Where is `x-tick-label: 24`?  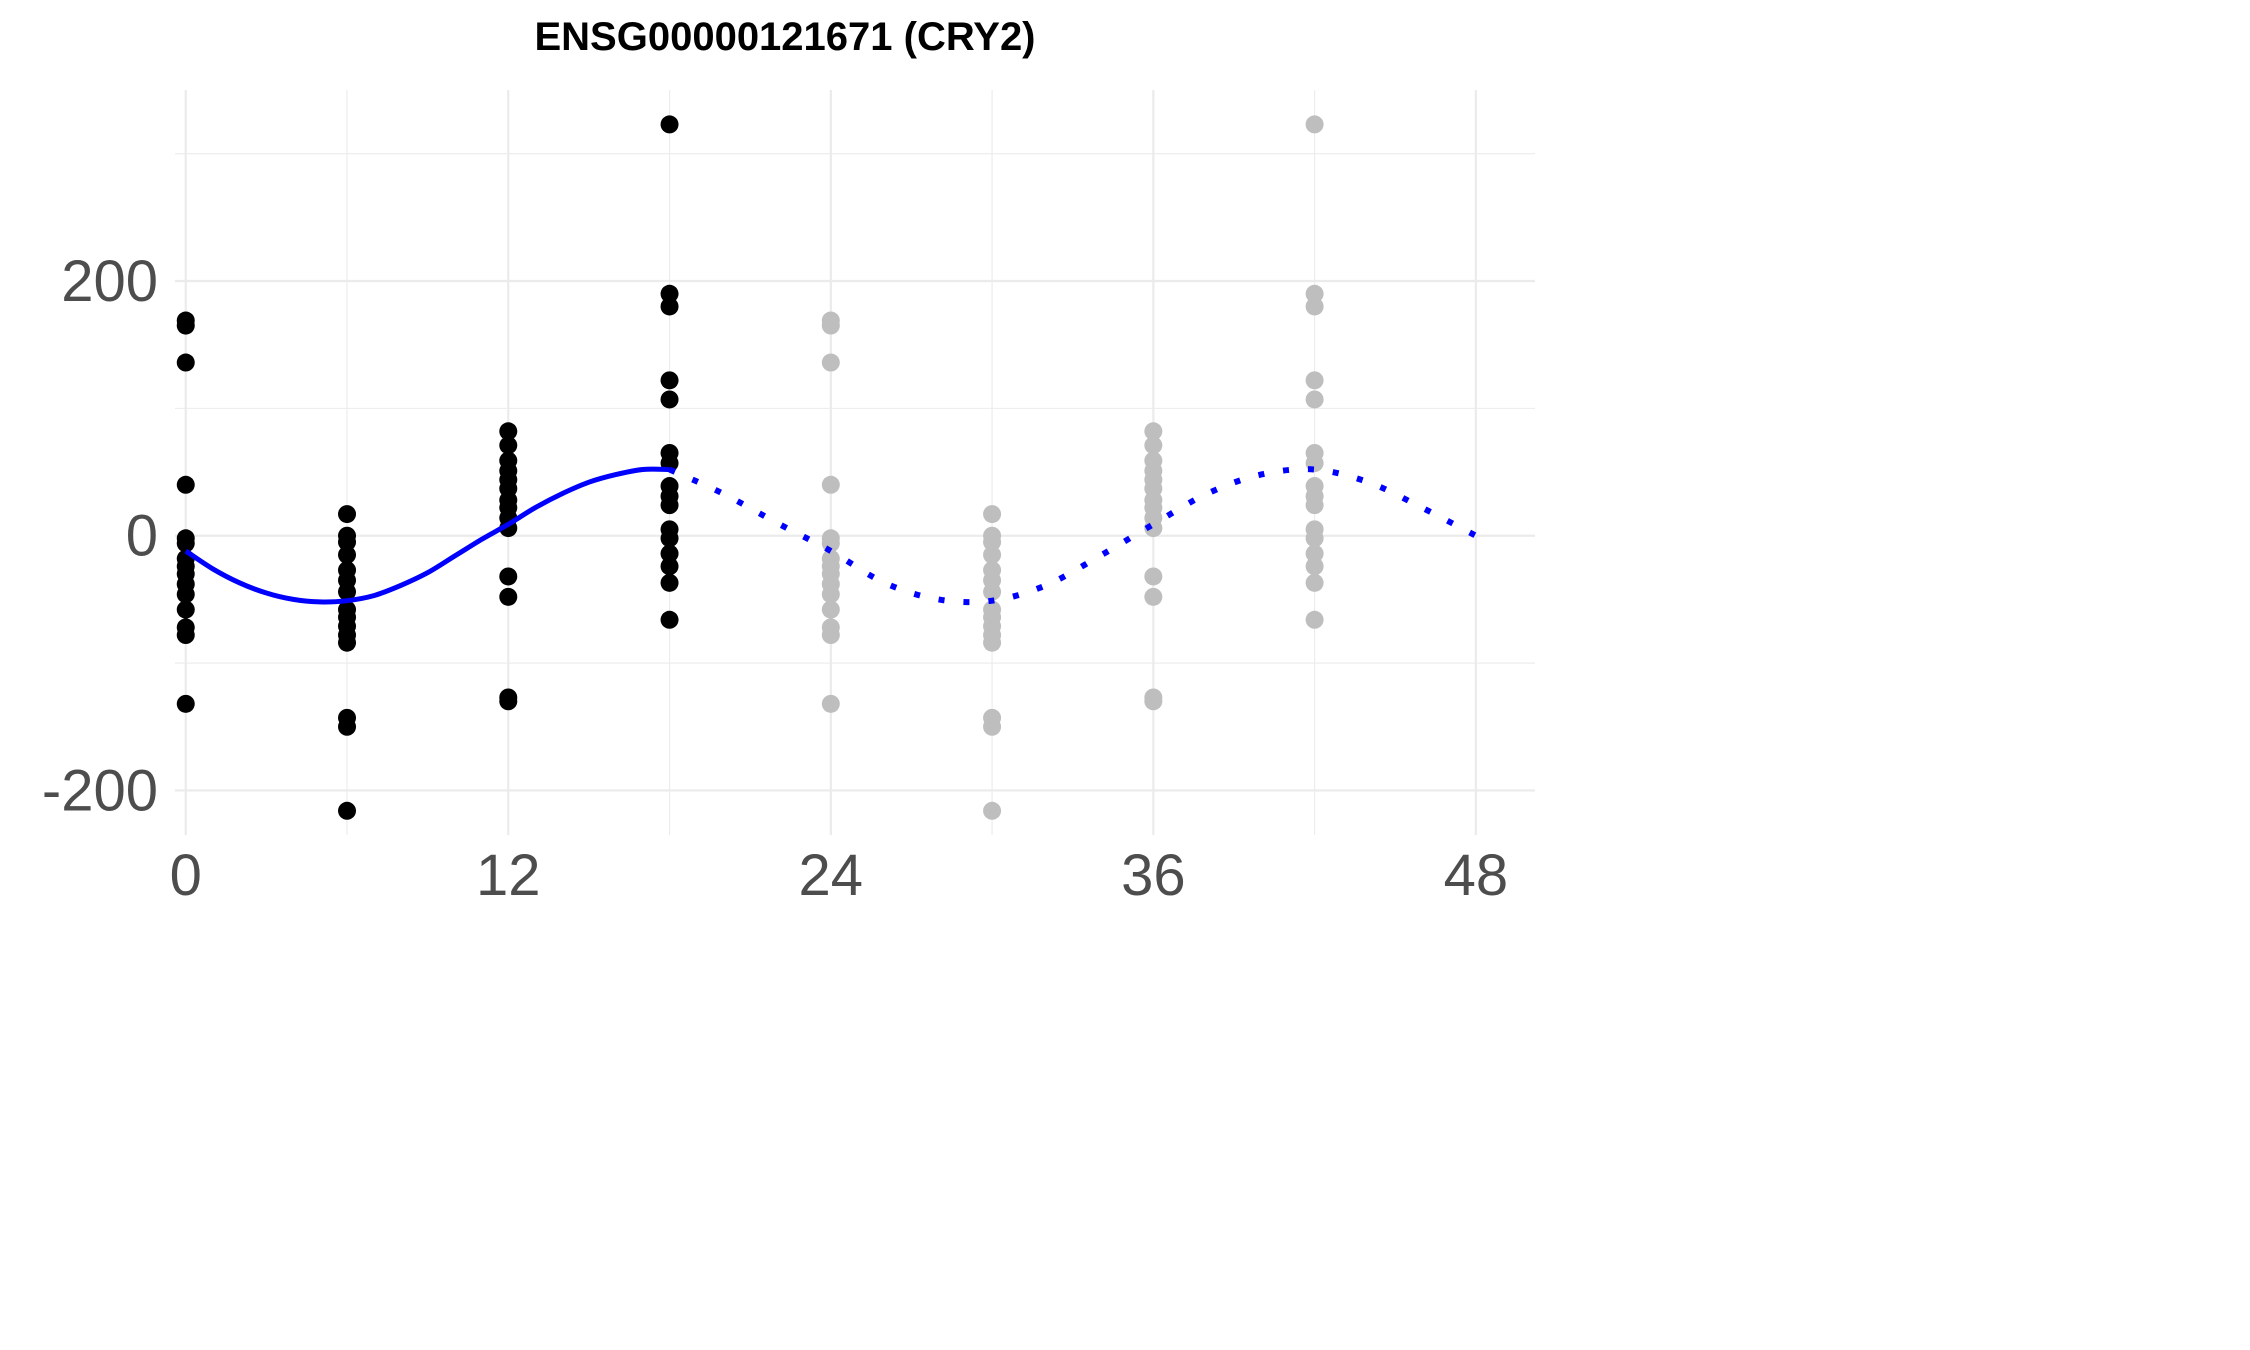 x-tick-label: 24 is located at coordinates (831, 875).